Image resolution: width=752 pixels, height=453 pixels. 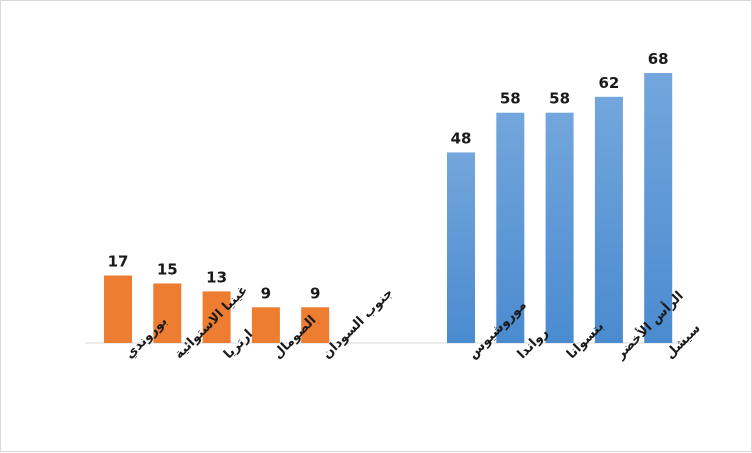 What do you see at coordinates (510, 99) in the screenshot?
I see `data-label-group2-2: 58` at bounding box center [510, 99].